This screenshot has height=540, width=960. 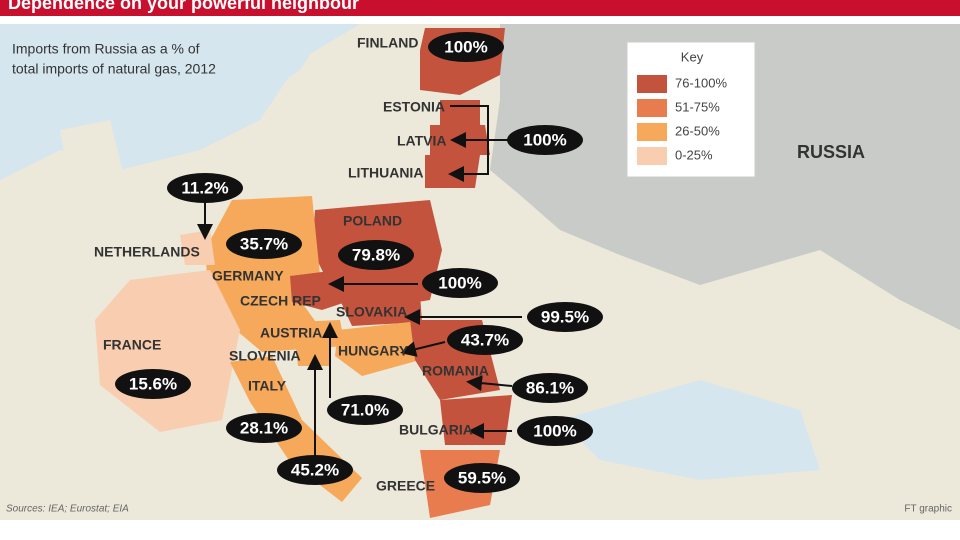 I want to click on callout-value: 28.1%, so click(x=264, y=427).